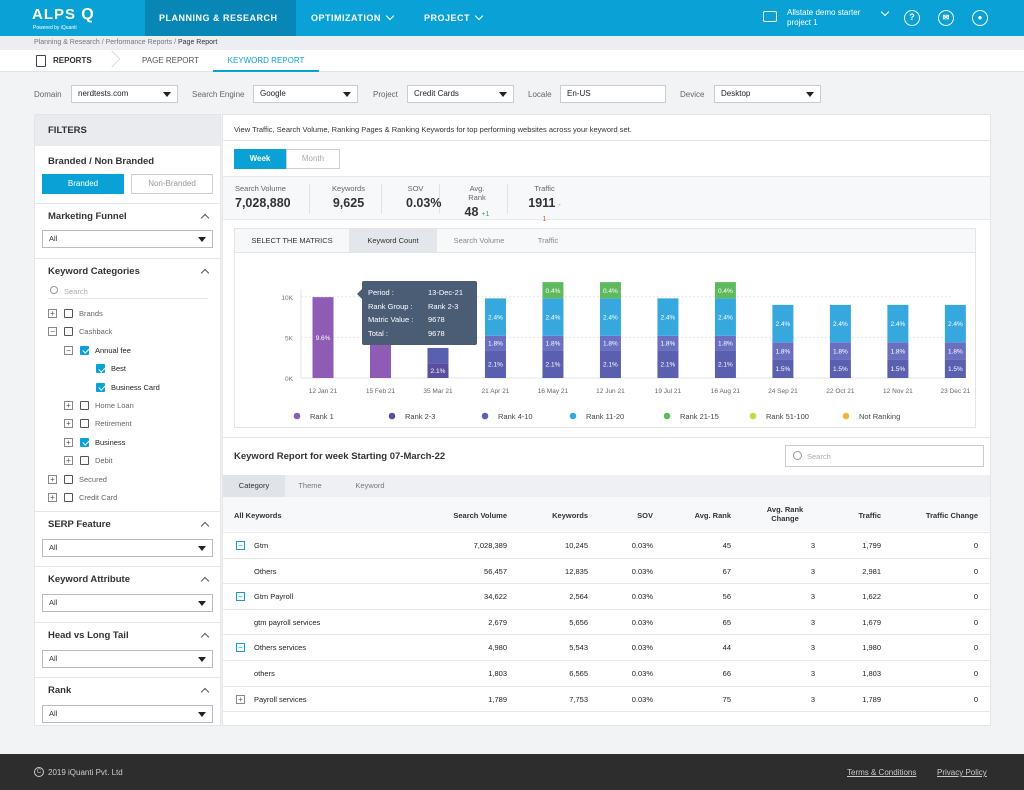 The image size is (1024, 790). I want to click on tab-page-report: PAGE REPORT, so click(171, 60).